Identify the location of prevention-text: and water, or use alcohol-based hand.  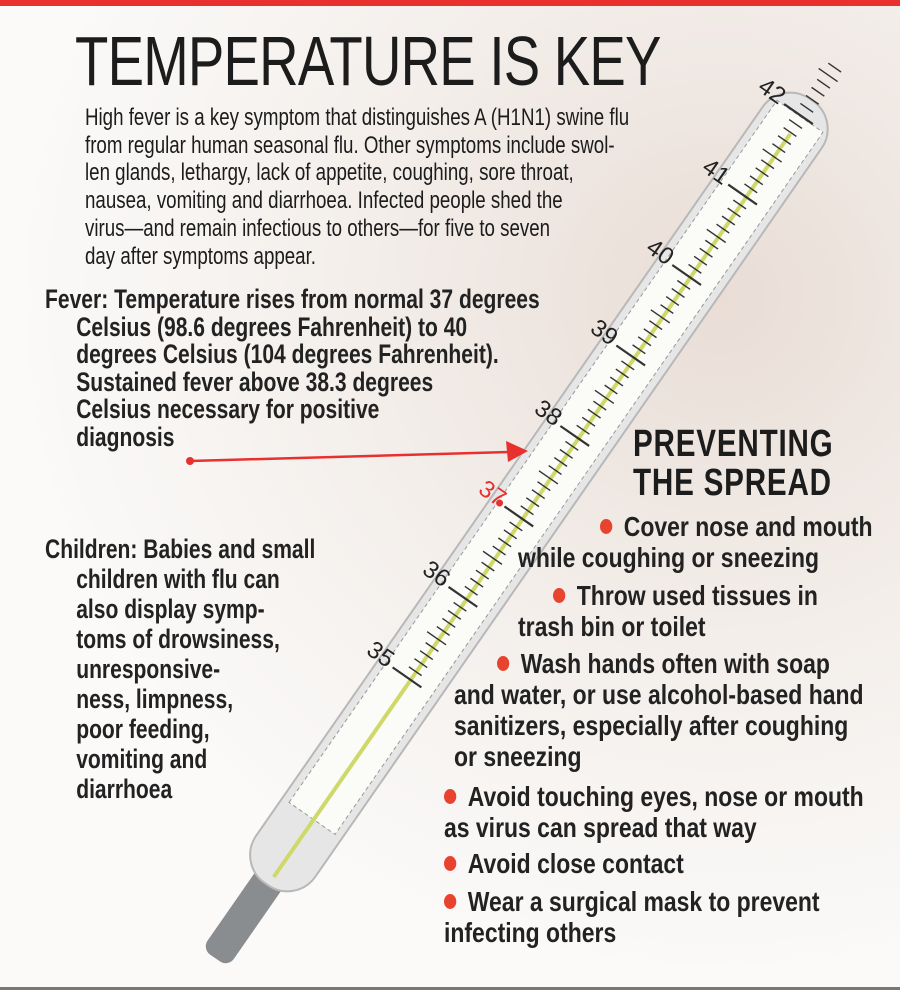
(659, 694).